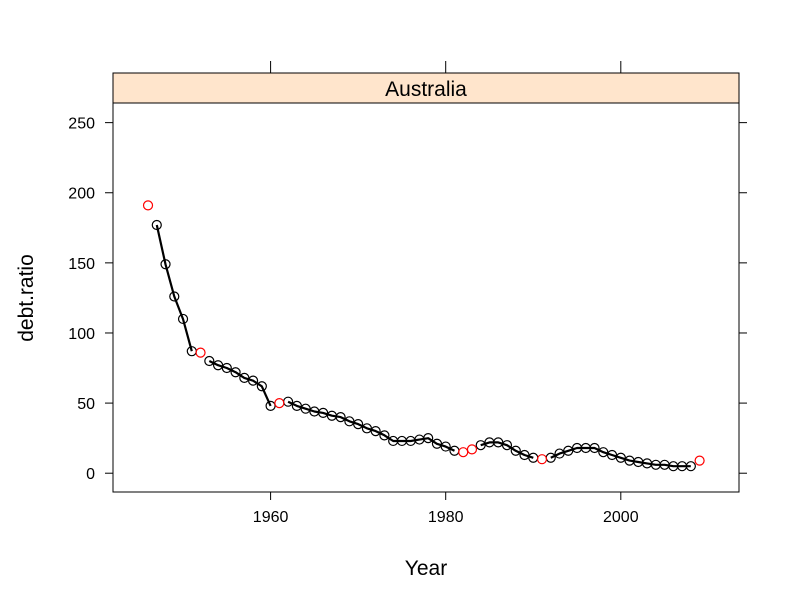 This screenshot has height=600, width=800. What do you see at coordinates (26, 298) in the screenshot?
I see `y-axis-title: debt.ratio` at bounding box center [26, 298].